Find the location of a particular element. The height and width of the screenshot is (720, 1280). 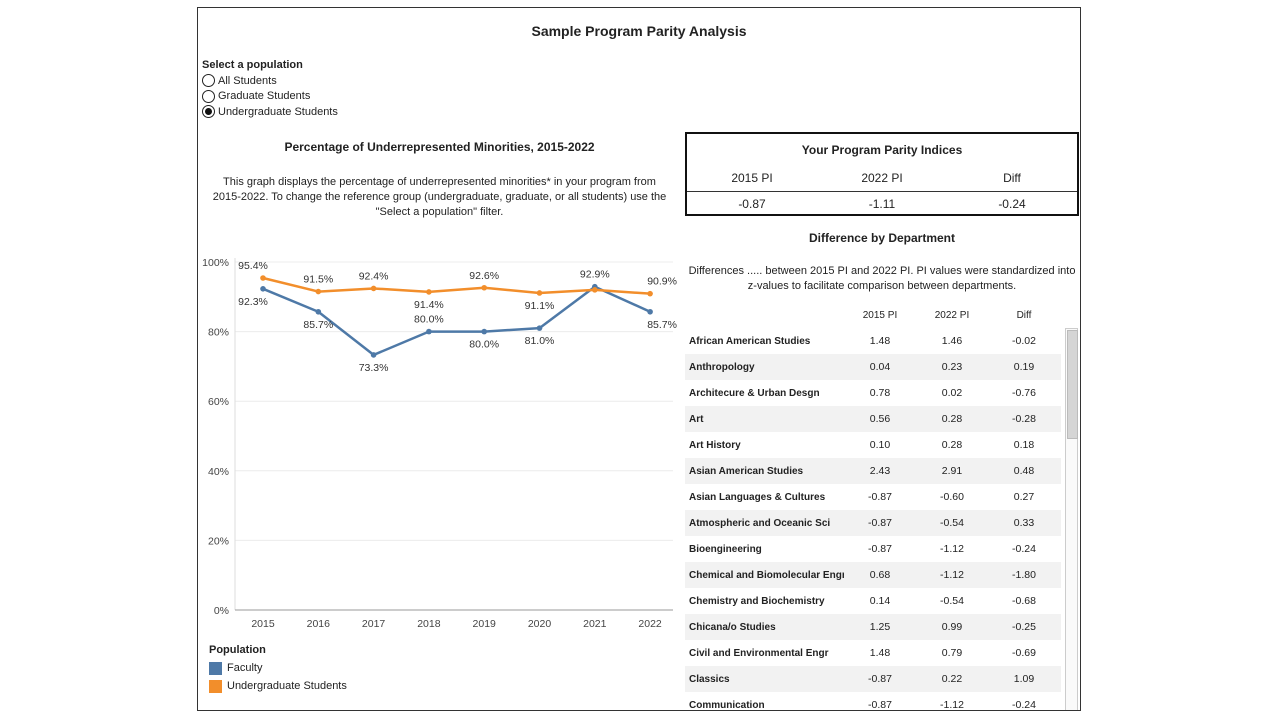

x-tick-label: 2022 is located at coordinates (650, 624).